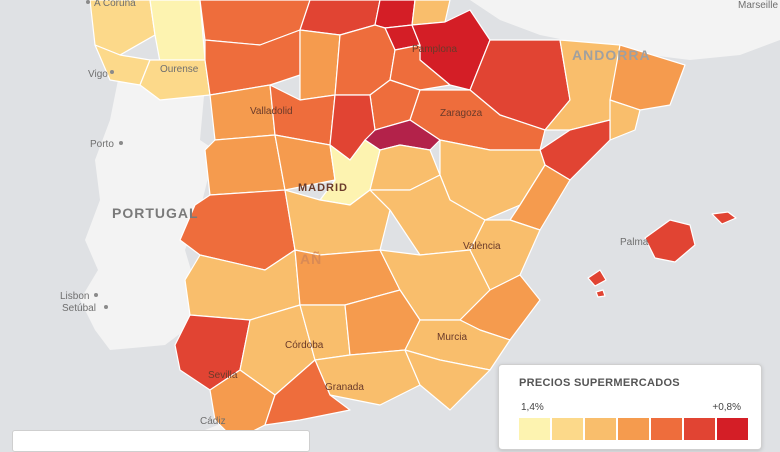 The height and width of the screenshot is (452, 780). Describe the element at coordinates (452, 337) in the screenshot. I see `label-murcia: Murcia` at that location.